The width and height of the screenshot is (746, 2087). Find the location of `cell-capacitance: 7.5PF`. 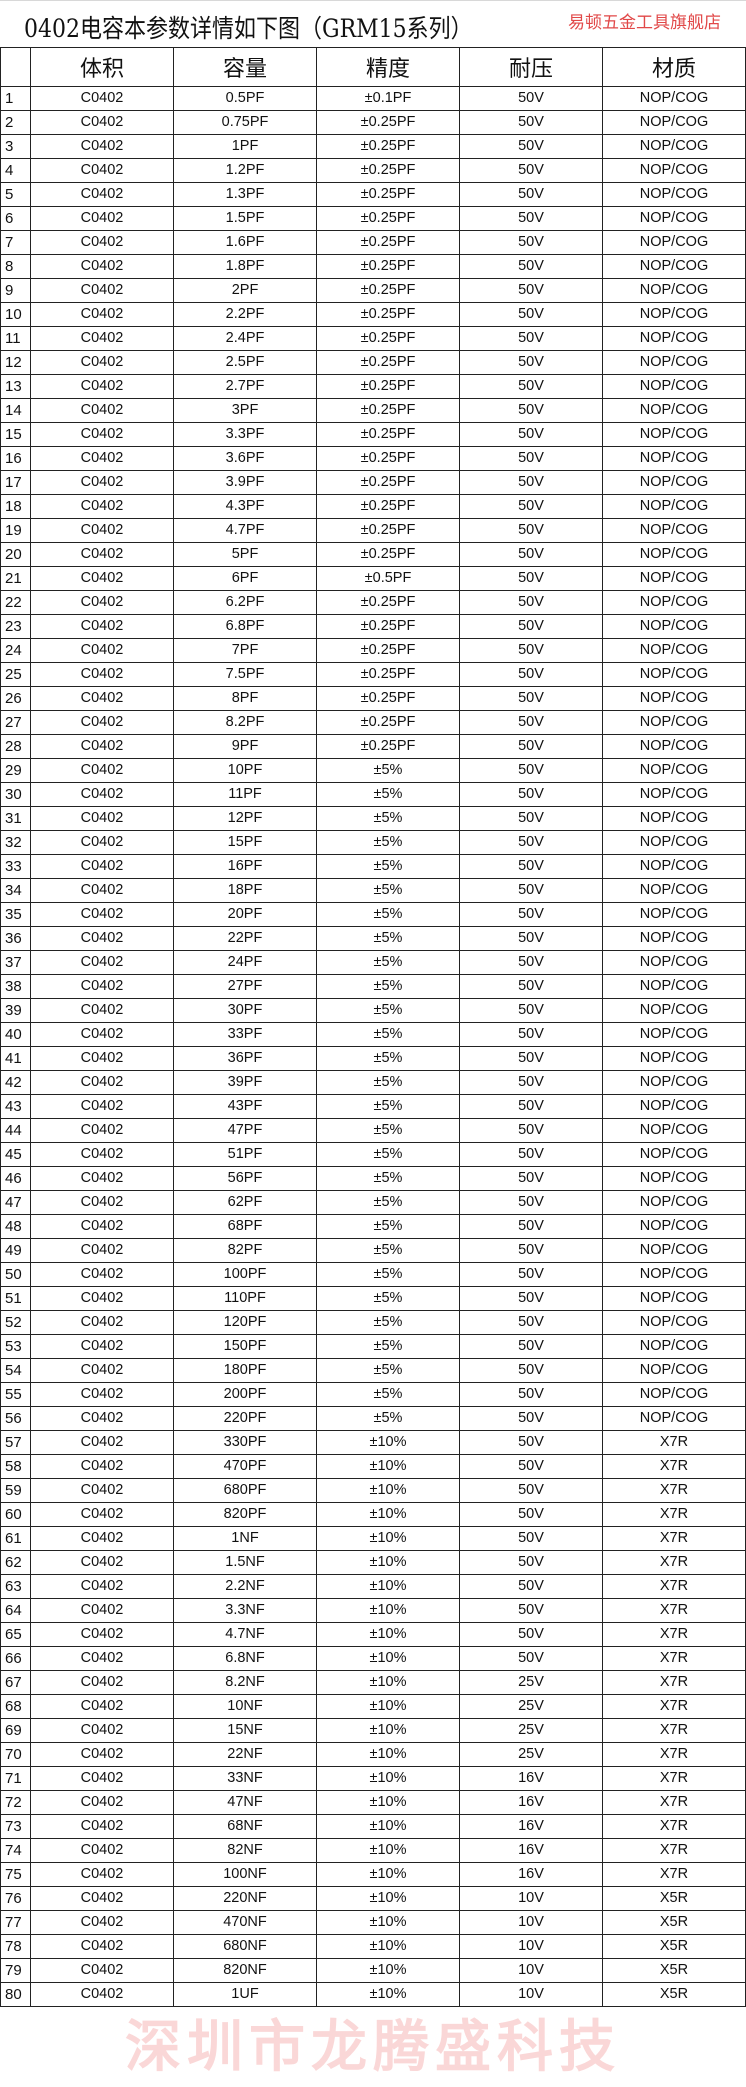

cell-capacitance: 7.5PF is located at coordinates (245, 674).